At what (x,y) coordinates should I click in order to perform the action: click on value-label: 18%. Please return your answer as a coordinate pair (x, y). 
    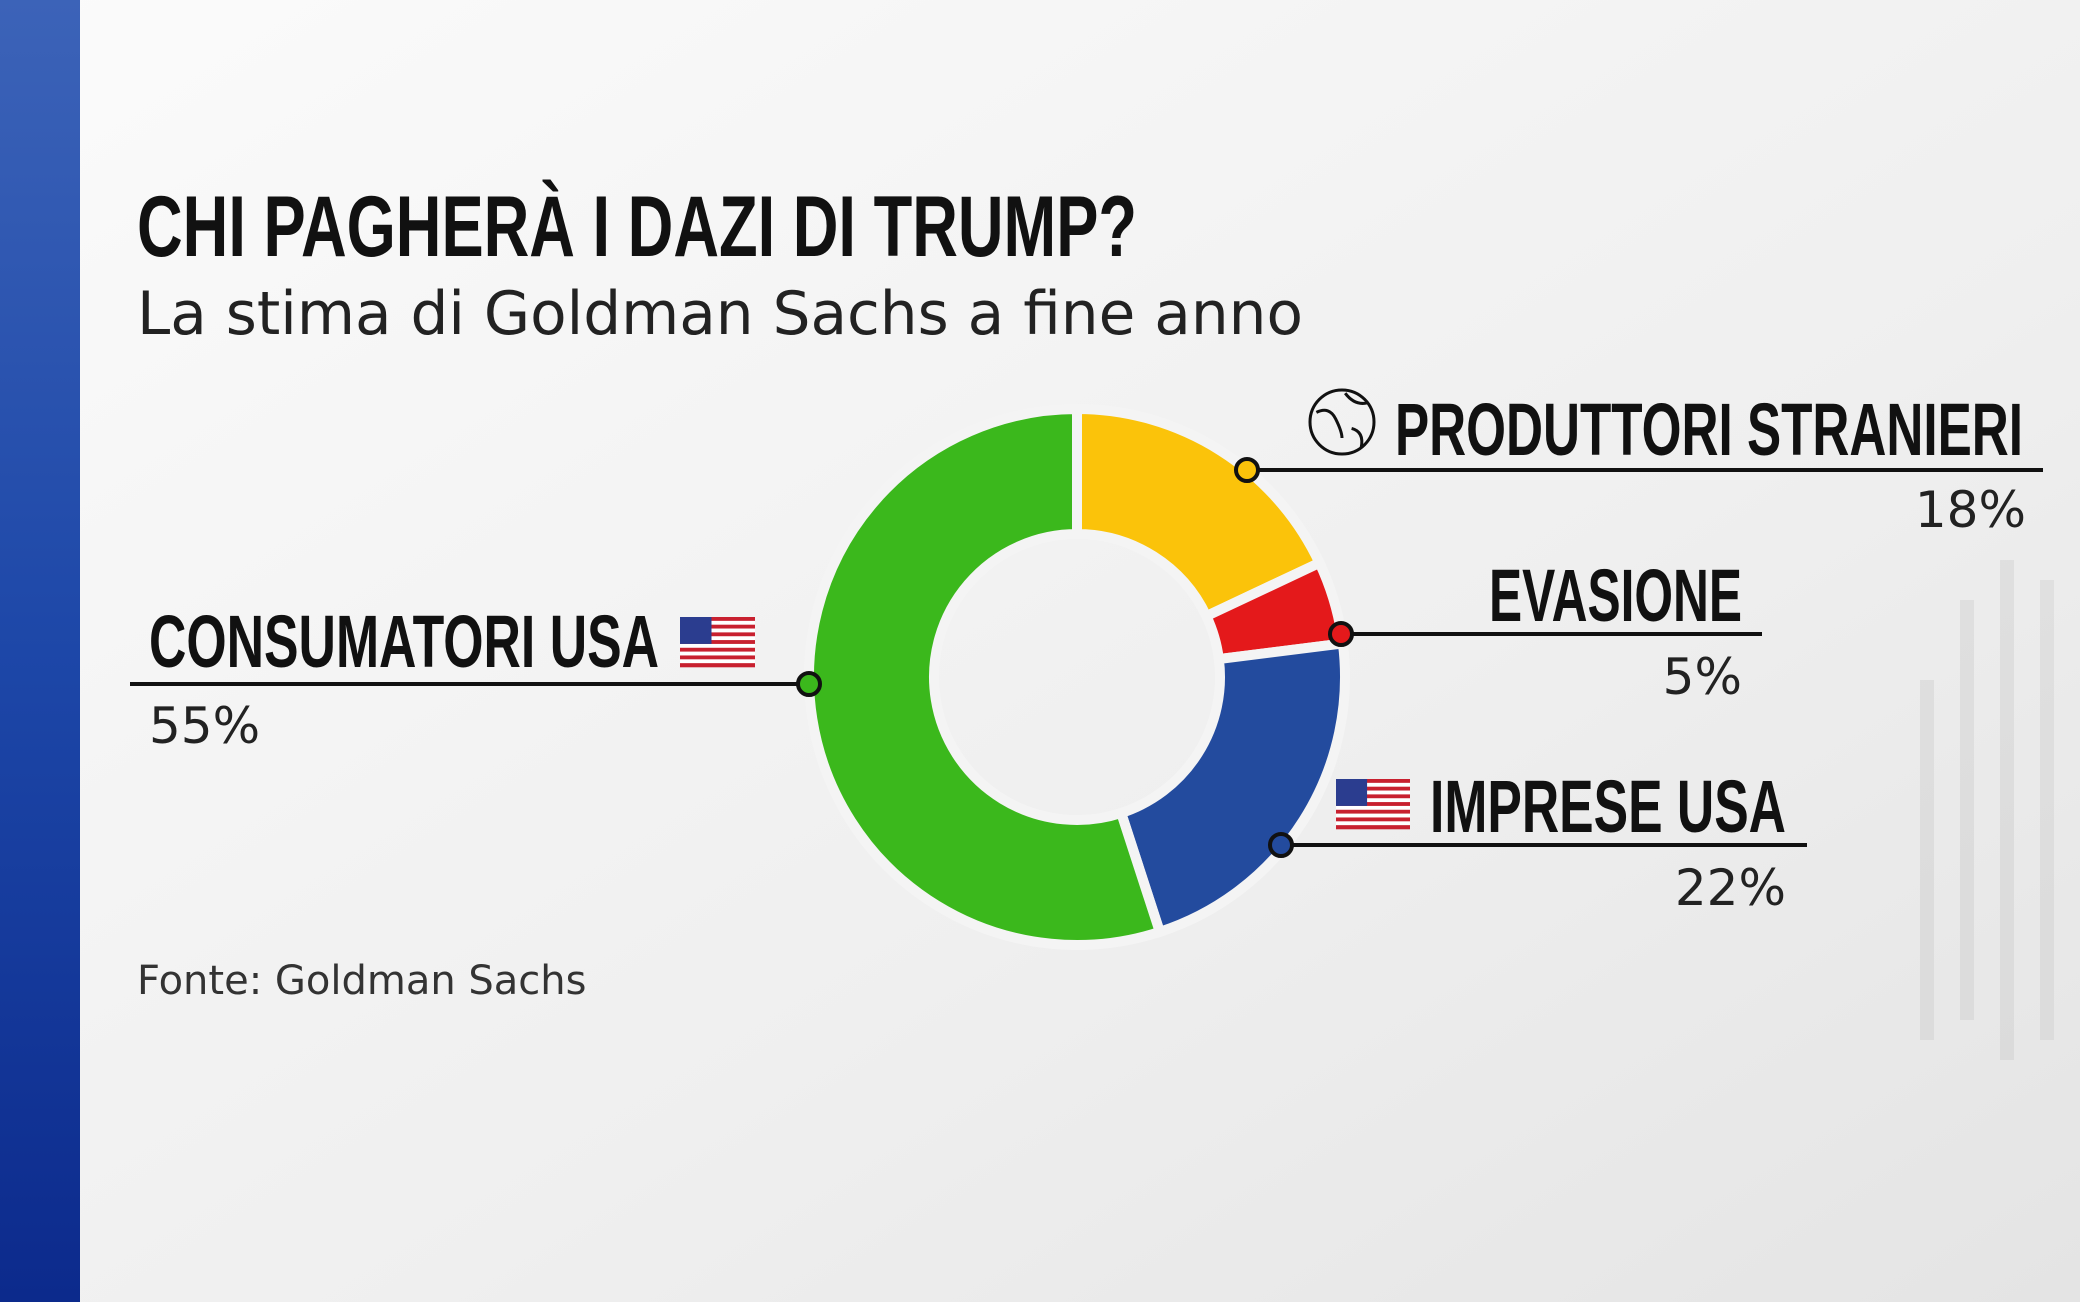
    Looking at the image, I should click on (1970, 510).